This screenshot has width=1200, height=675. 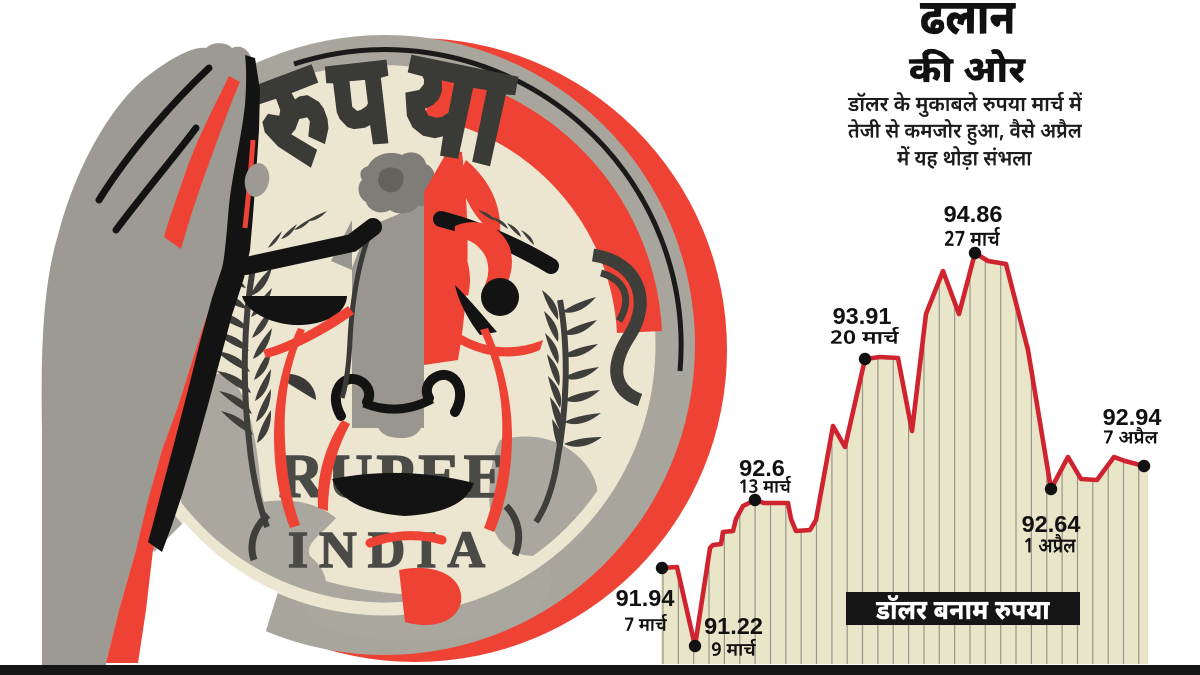 What do you see at coordinates (645, 598) in the screenshot?
I see `svg-text: 91.94` at bounding box center [645, 598].